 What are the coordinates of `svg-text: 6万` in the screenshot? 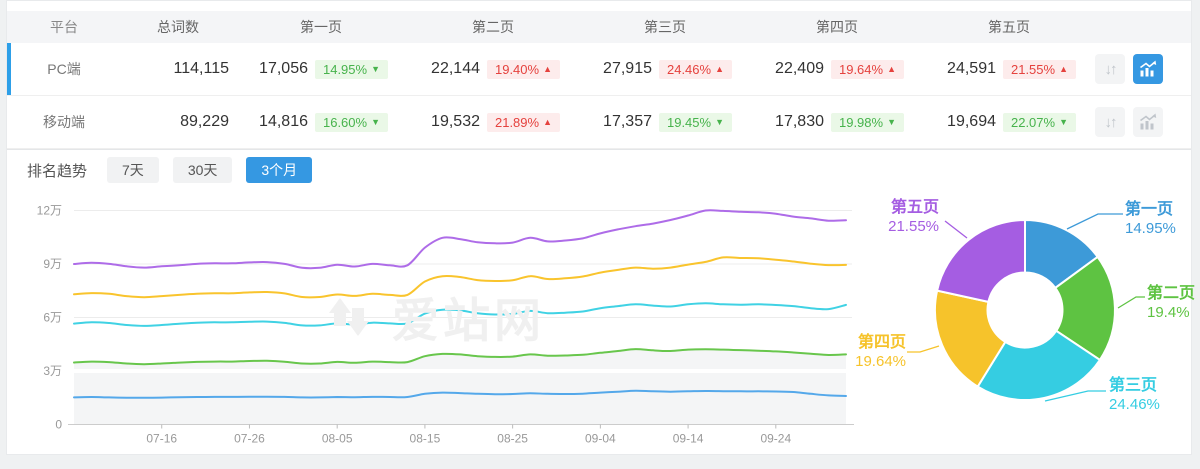 It's located at (52, 318).